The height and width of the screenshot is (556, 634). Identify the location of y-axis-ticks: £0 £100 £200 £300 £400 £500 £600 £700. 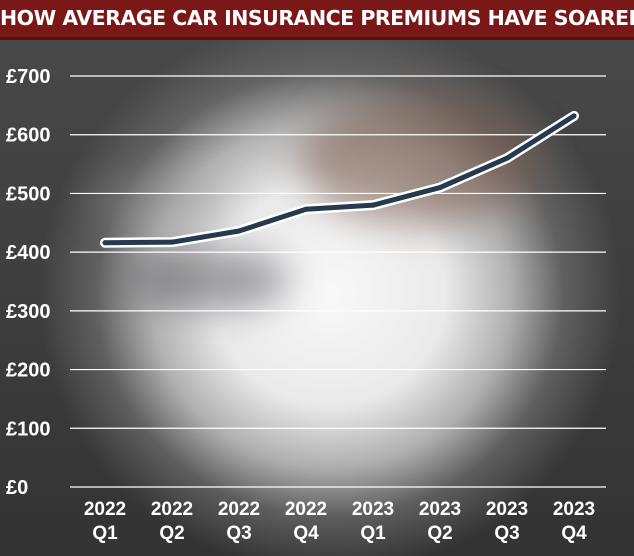
(28, 282).